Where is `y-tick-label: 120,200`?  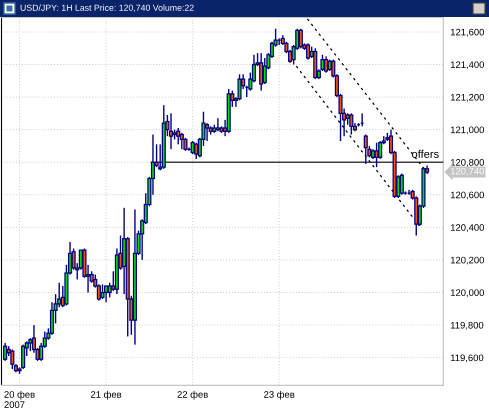
y-tick-label: 120,200 is located at coordinates (467, 260).